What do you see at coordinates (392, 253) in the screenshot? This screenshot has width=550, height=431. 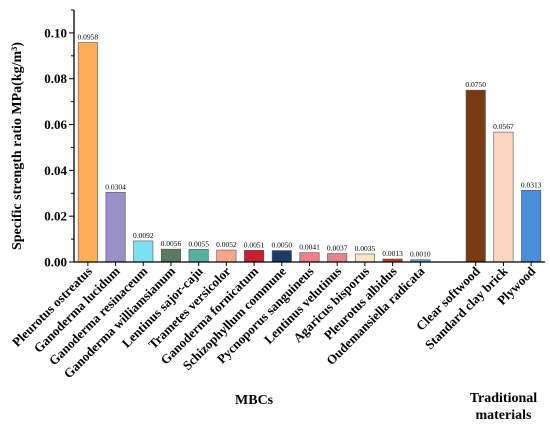 I see `data-label-11: 0.0013` at bounding box center [392, 253].